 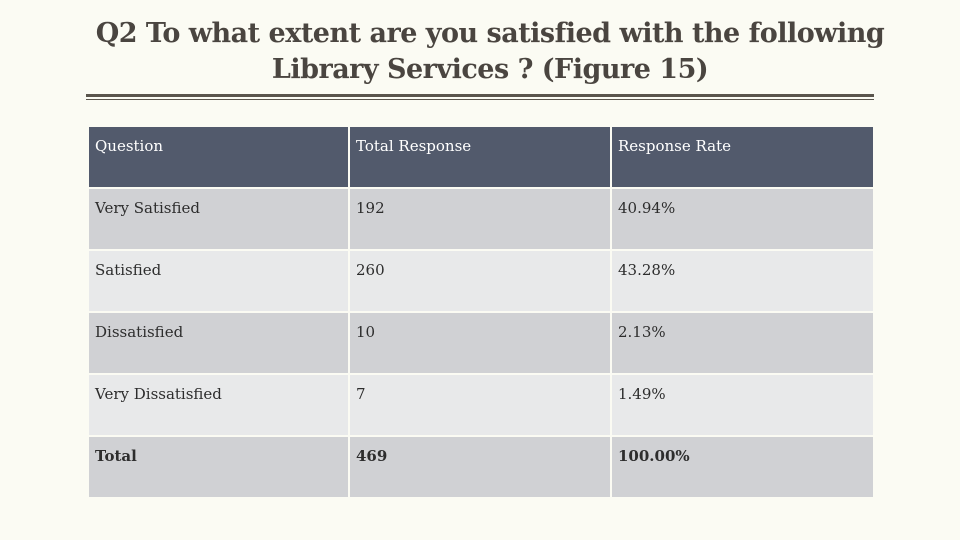 I want to click on cell-question: Total, so click(x=218, y=467).